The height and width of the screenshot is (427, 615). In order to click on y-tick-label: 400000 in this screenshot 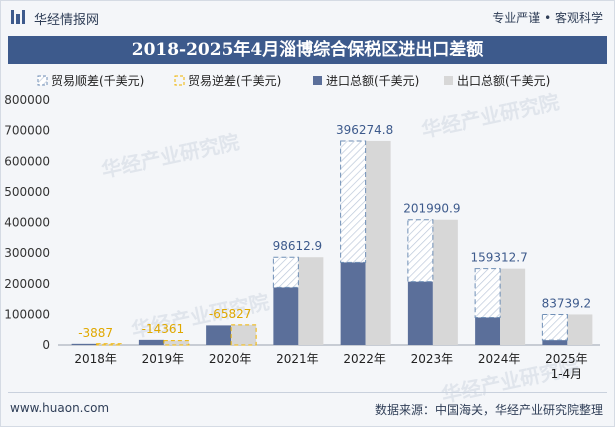, I will do `click(27, 223)`.